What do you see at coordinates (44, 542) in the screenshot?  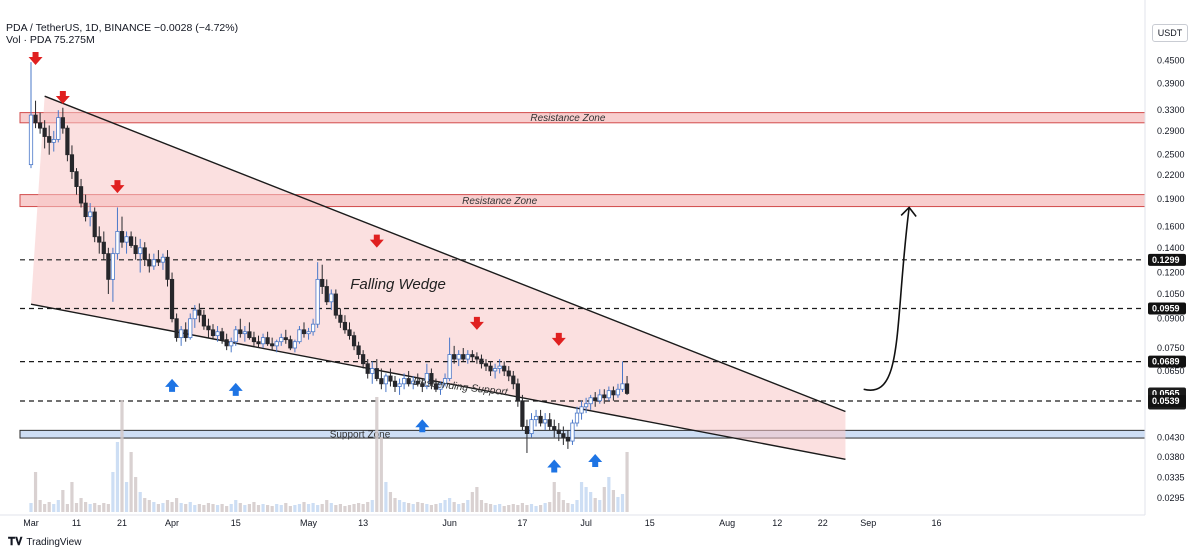 I see `tradingview-logo: 𝐓𝐕 TradingView` at bounding box center [44, 542].